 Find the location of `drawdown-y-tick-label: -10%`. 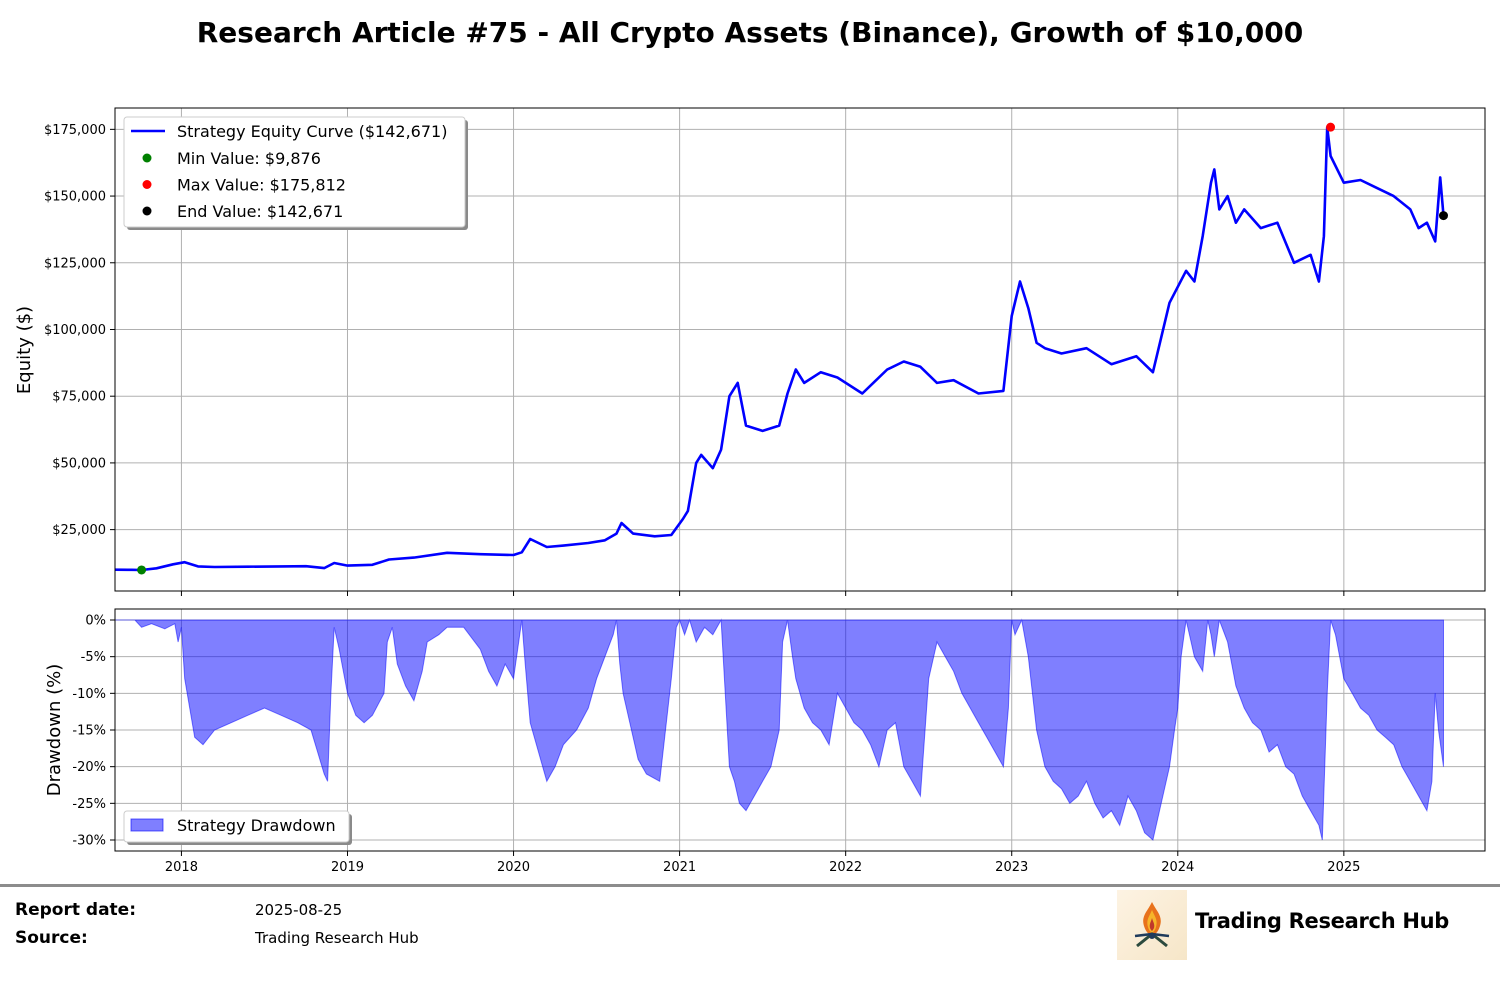

drawdown-y-tick-label: -10% is located at coordinates (89, 694).